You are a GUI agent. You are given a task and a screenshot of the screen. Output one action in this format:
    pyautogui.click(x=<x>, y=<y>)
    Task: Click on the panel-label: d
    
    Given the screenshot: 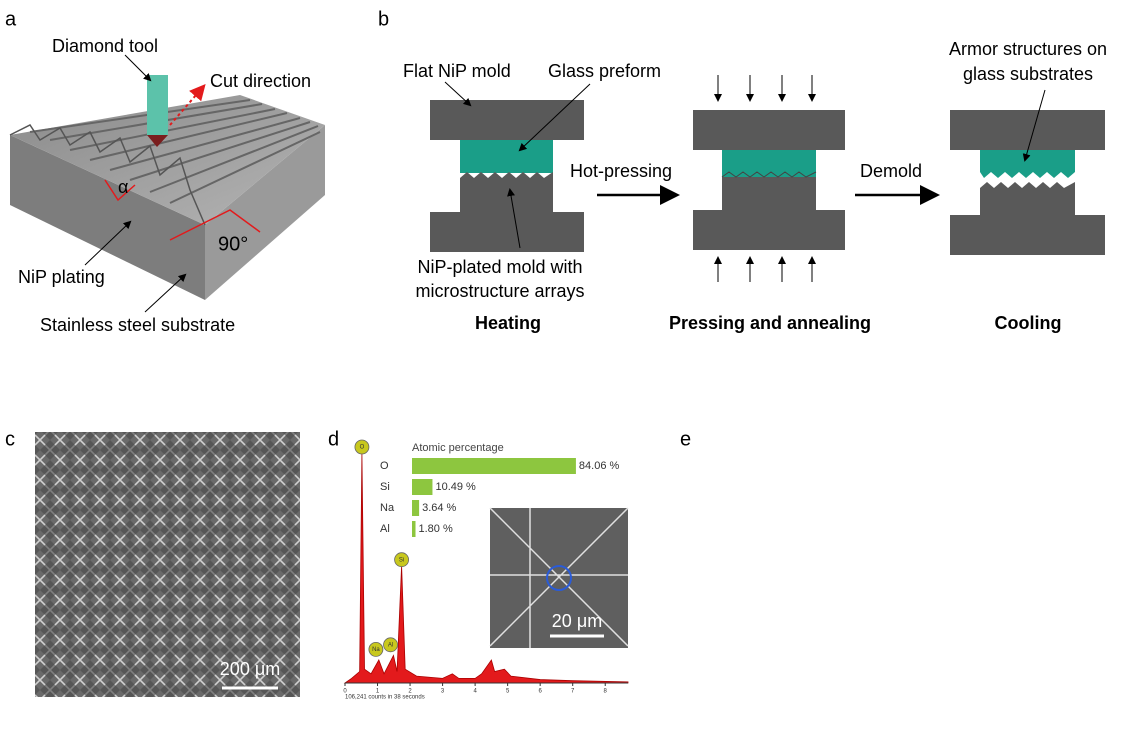 What is the action you would take?
    pyautogui.click(x=333, y=439)
    